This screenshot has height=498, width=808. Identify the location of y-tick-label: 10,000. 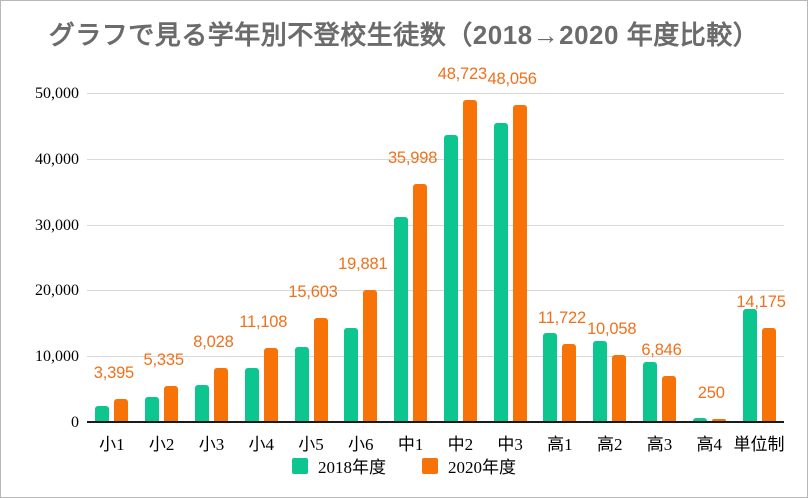
(57, 357).